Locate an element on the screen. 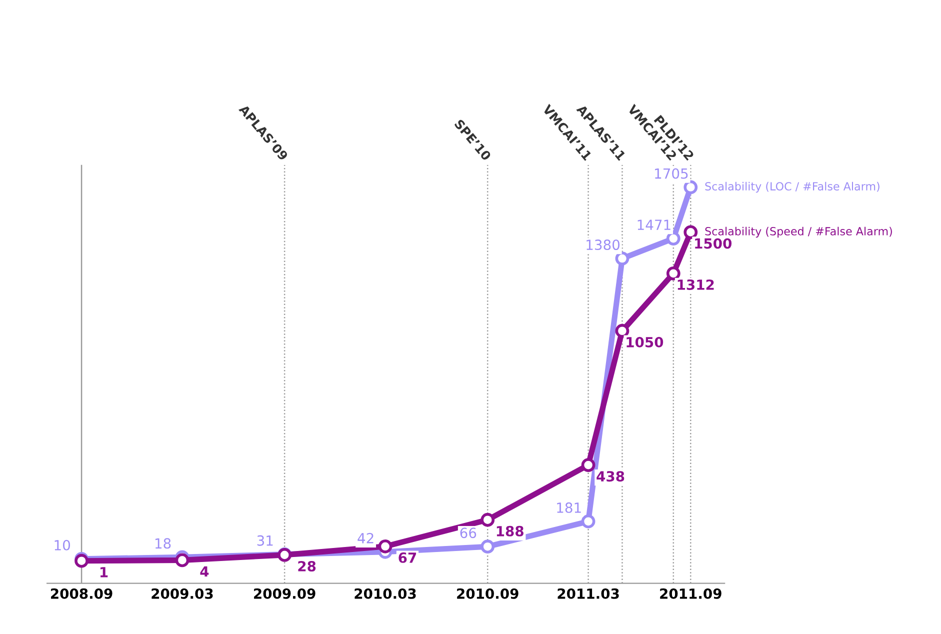  data-label: 1312 is located at coordinates (696, 284).